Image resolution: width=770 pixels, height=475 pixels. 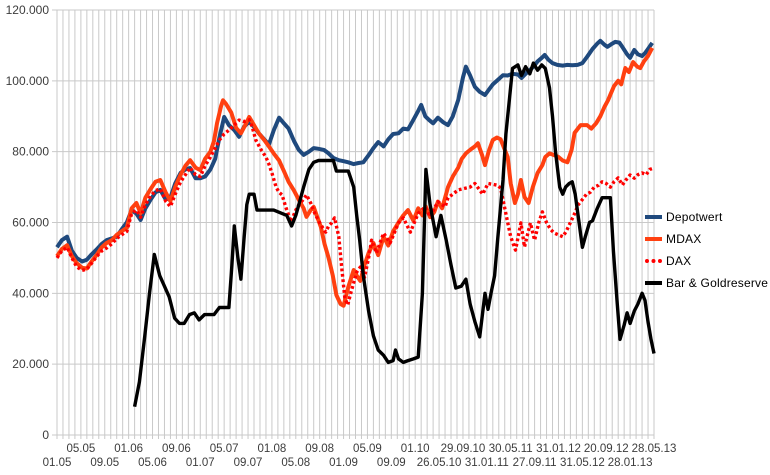 I want to click on y-axis-label: 0, so click(x=45, y=435).